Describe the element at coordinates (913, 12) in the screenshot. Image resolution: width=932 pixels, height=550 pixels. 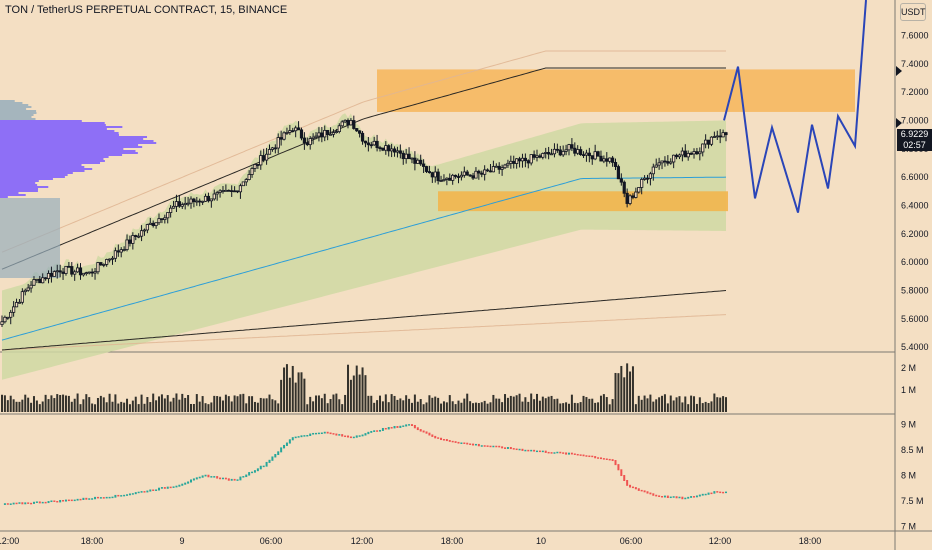
I see `currency-button: USDT` at that location.